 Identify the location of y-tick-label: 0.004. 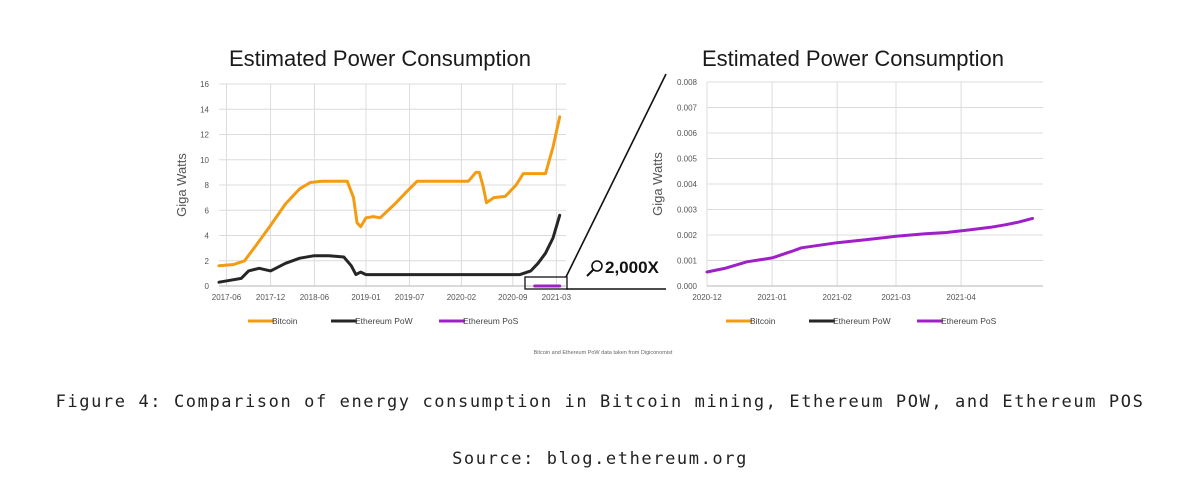
(687, 184).